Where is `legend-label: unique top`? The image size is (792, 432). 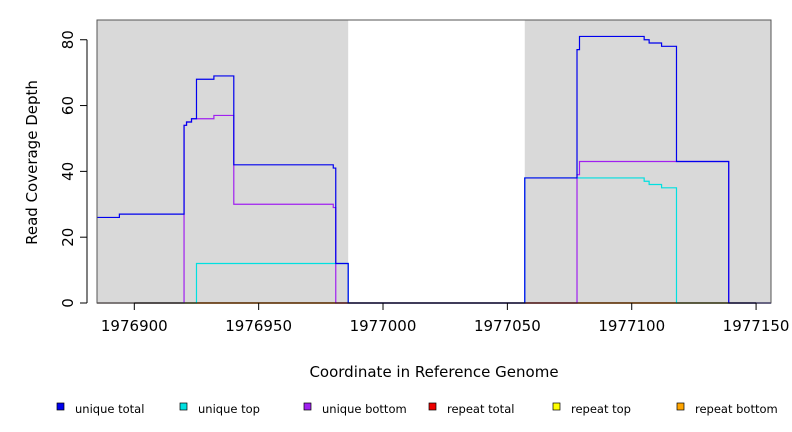 legend-label: unique top is located at coordinates (229, 409).